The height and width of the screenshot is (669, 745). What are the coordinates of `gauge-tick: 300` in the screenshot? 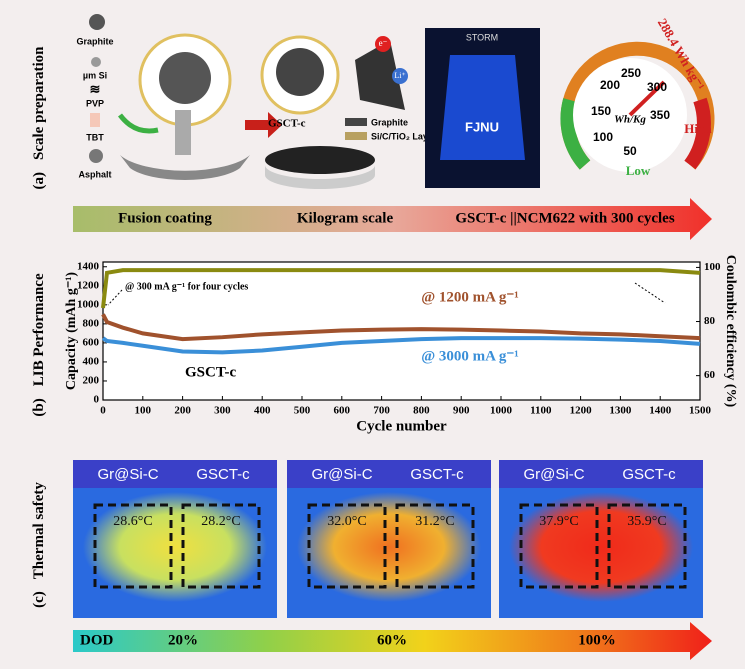 It's located at (657, 87).